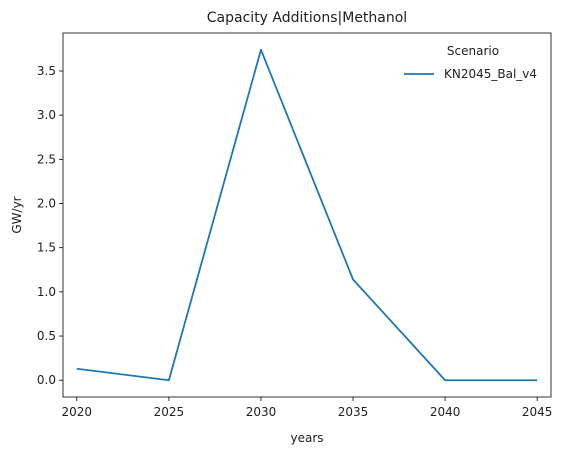 The width and height of the screenshot is (565, 456). Describe the element at coordinates (307, 18) in the screenshot. I see `chart-title: Capacity Additions|Methanol` at that location.